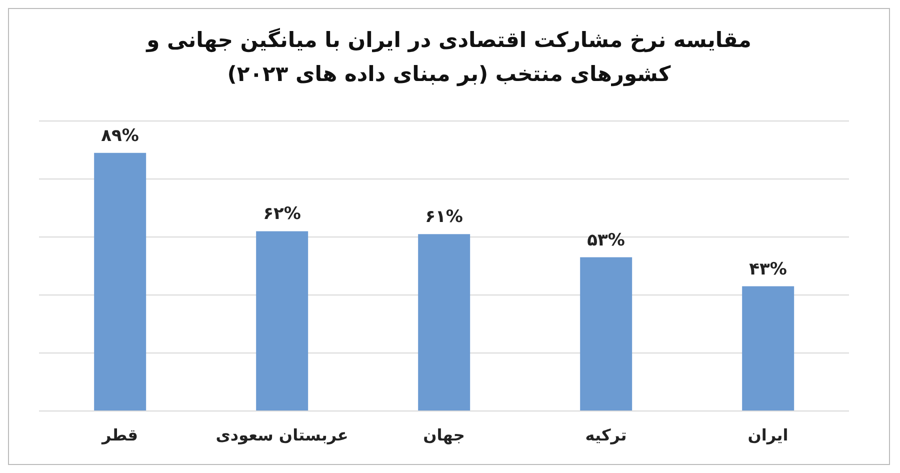  Describe the element at coordinates (606, 434) in the screenshot. I see `x-tick-label: ترکیه` at that location.